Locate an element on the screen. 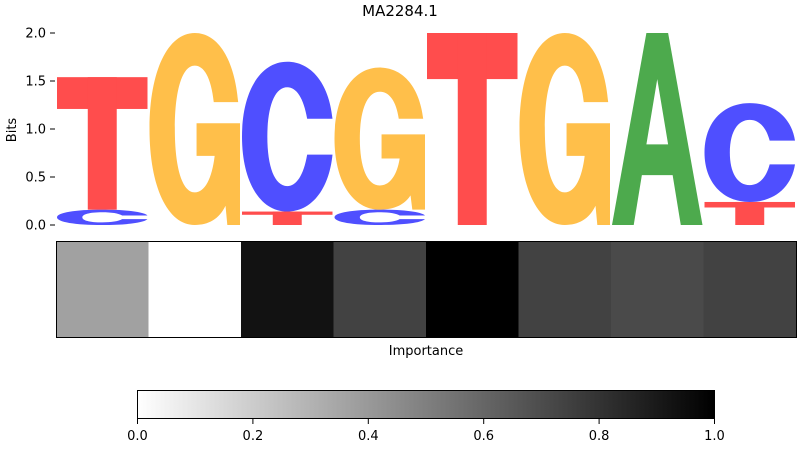 This screenshot has width=800, height=450. y-tick-label: 1.5 is located at coordinates (35, 82).